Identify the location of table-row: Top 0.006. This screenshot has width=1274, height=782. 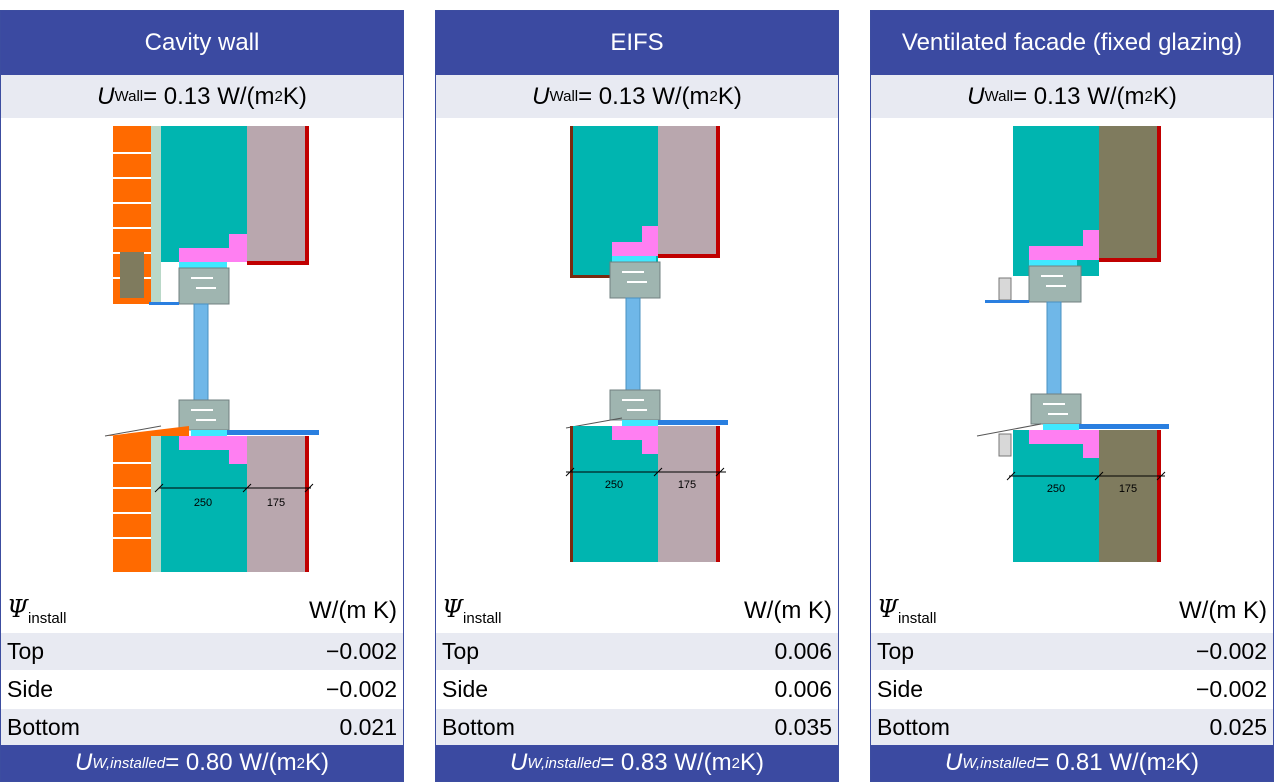
(637, 651).